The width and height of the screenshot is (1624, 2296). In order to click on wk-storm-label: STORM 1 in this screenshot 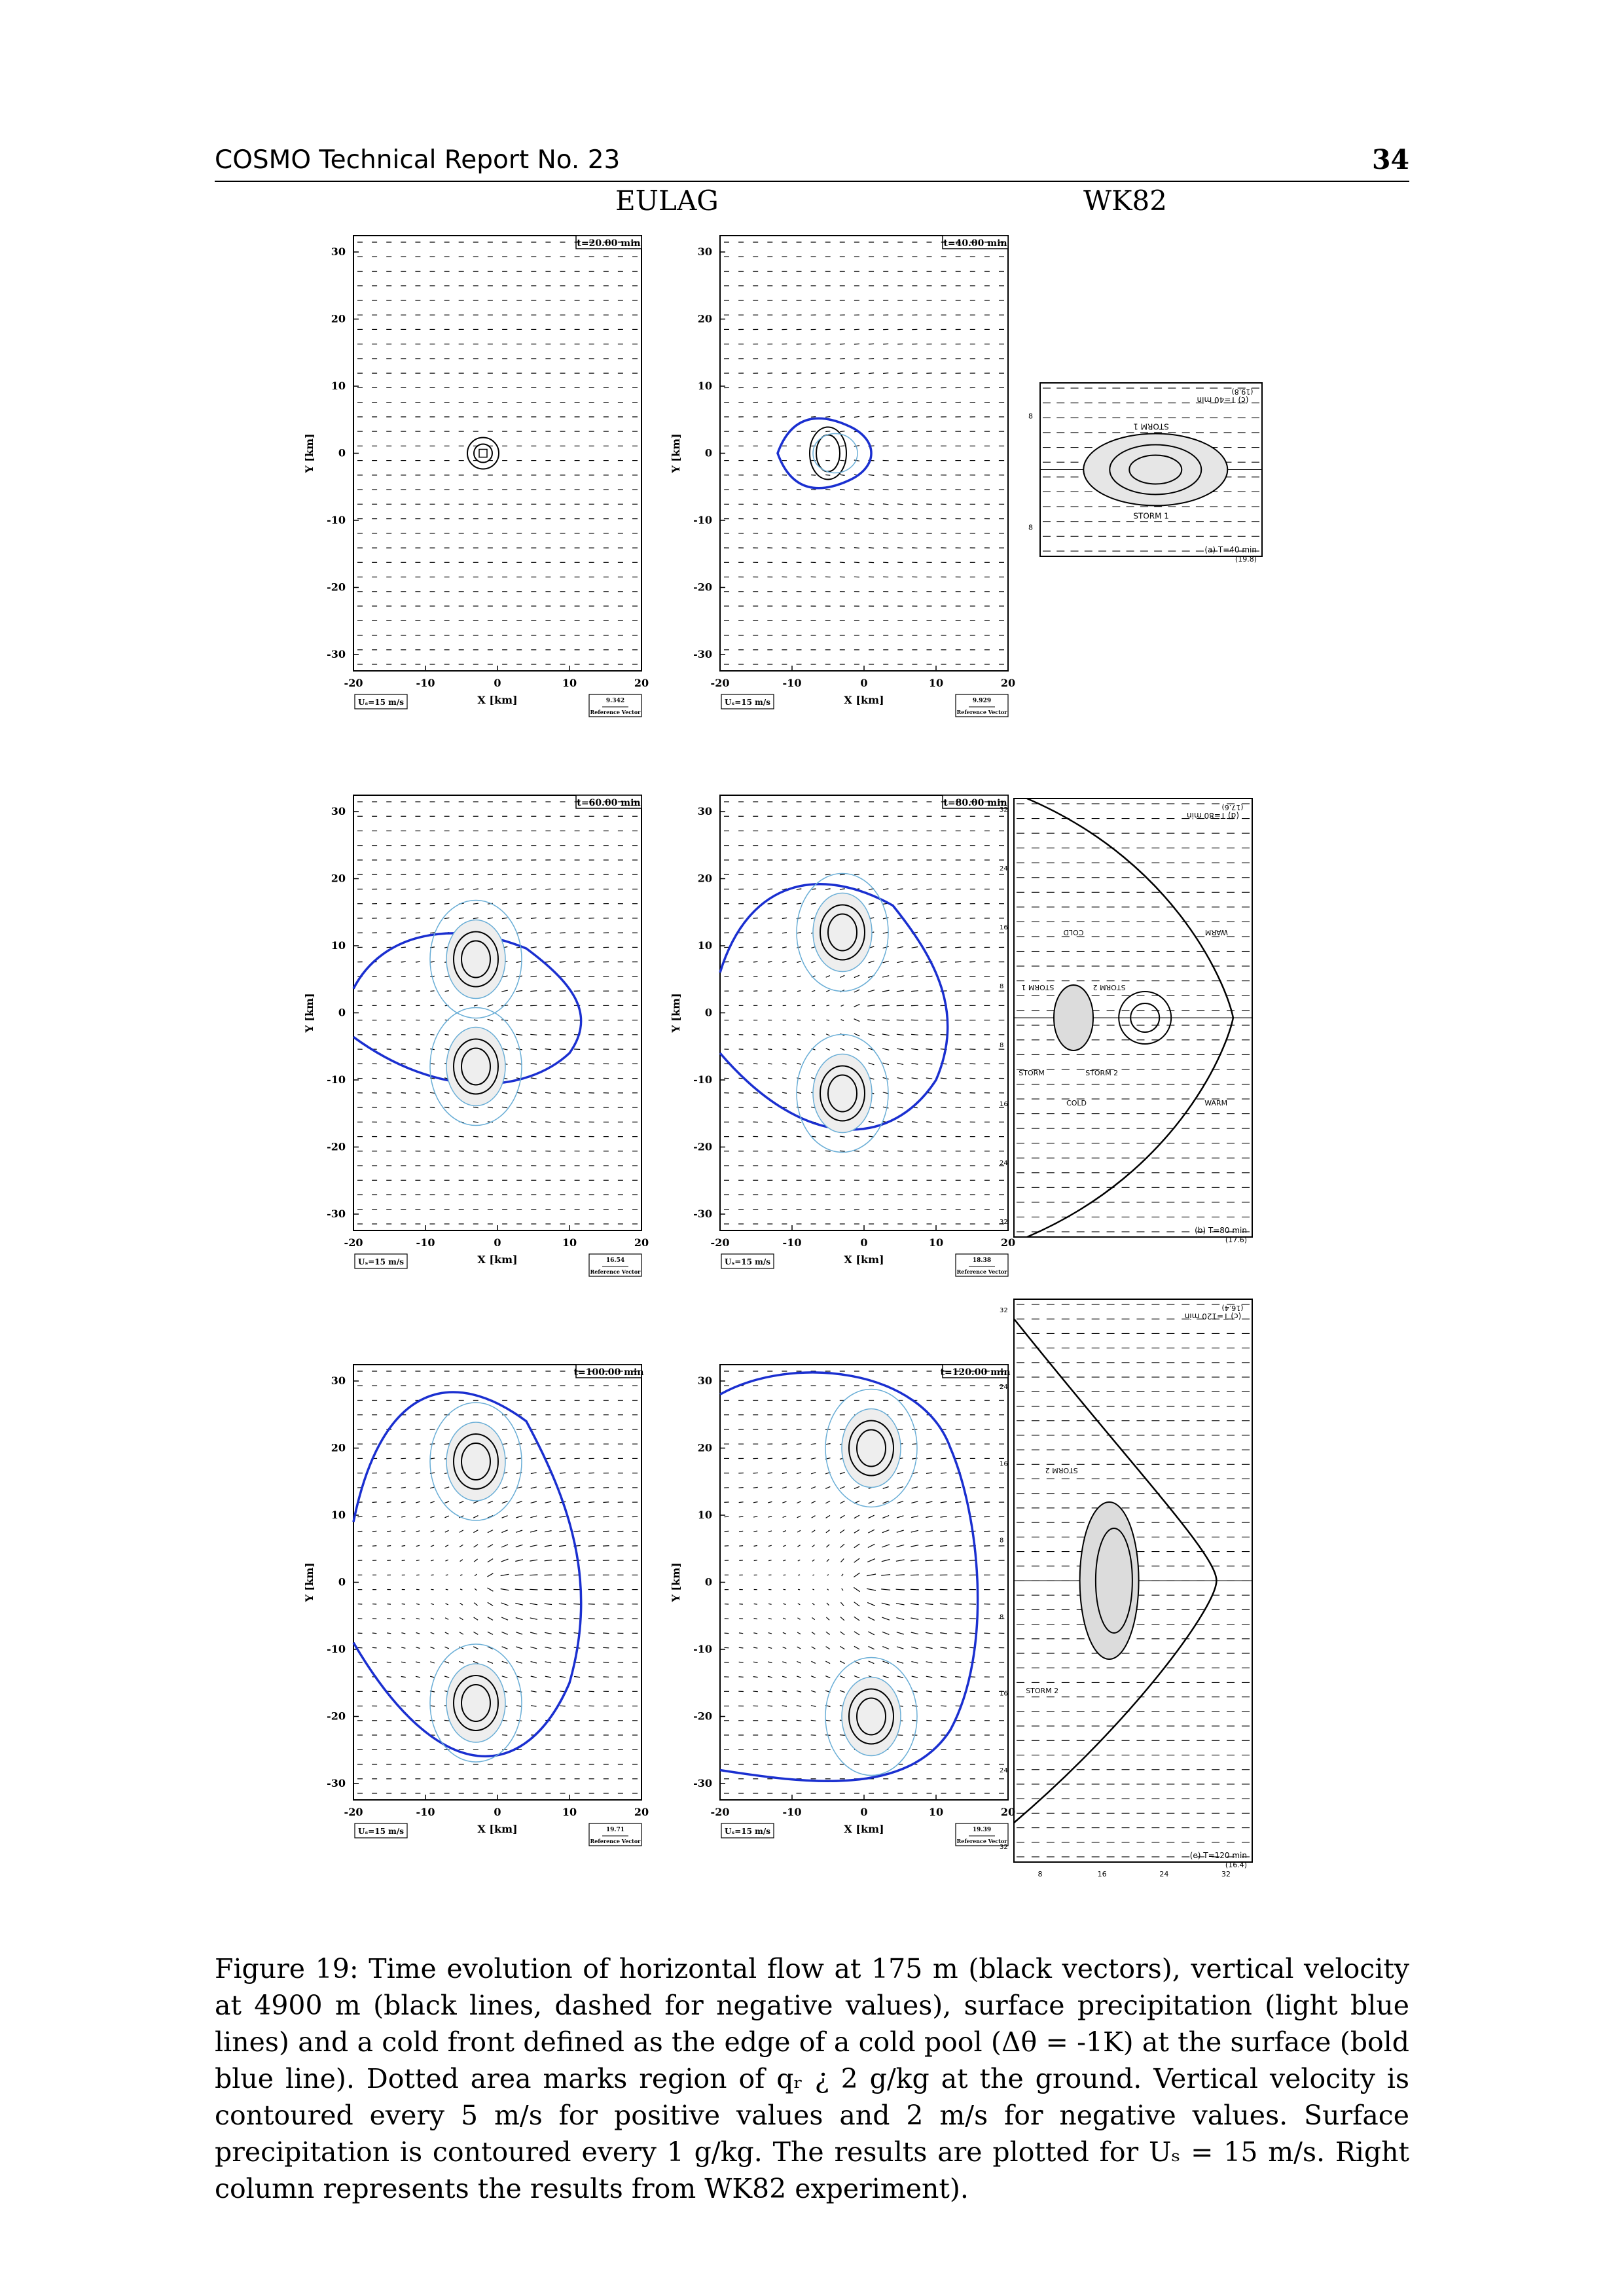, I will do `click(1151, 516)`.